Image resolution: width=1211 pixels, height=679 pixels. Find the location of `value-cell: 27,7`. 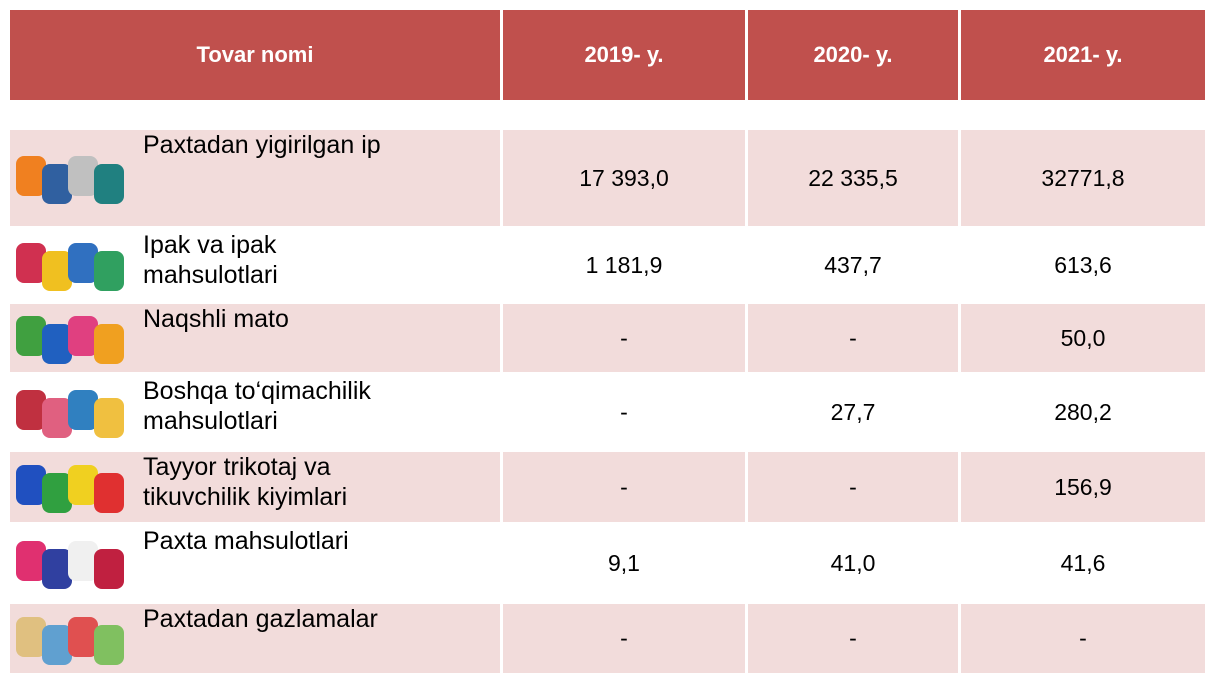

value-cell: 27,7 is located at coordinates (853, 411).